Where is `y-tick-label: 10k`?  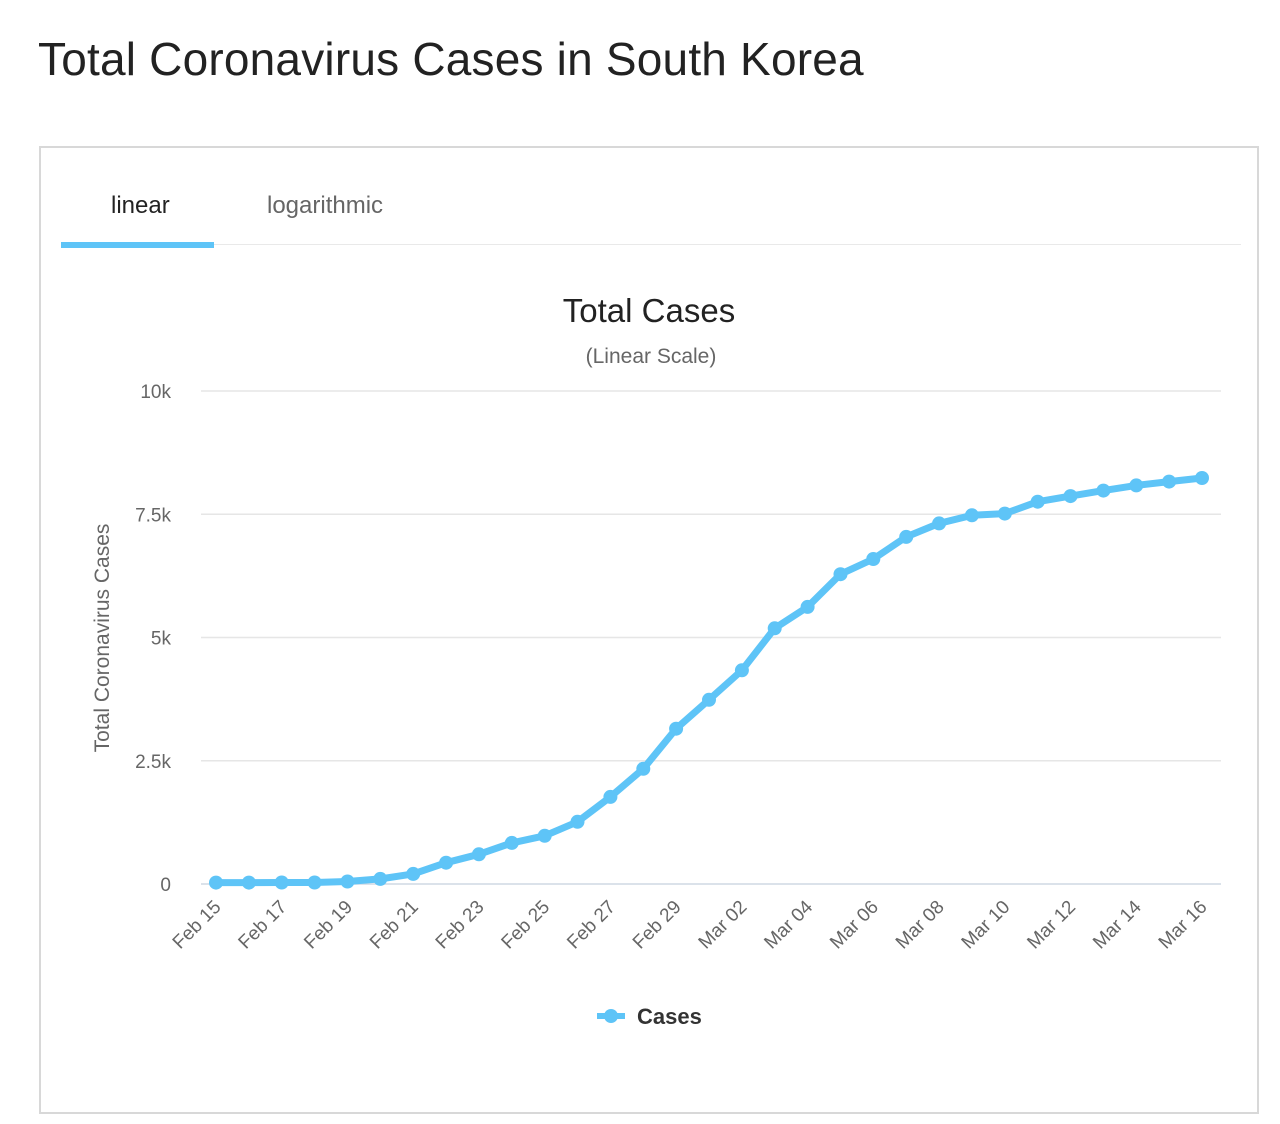 y-tick-label: 10k is located at coordinates (155, 392).